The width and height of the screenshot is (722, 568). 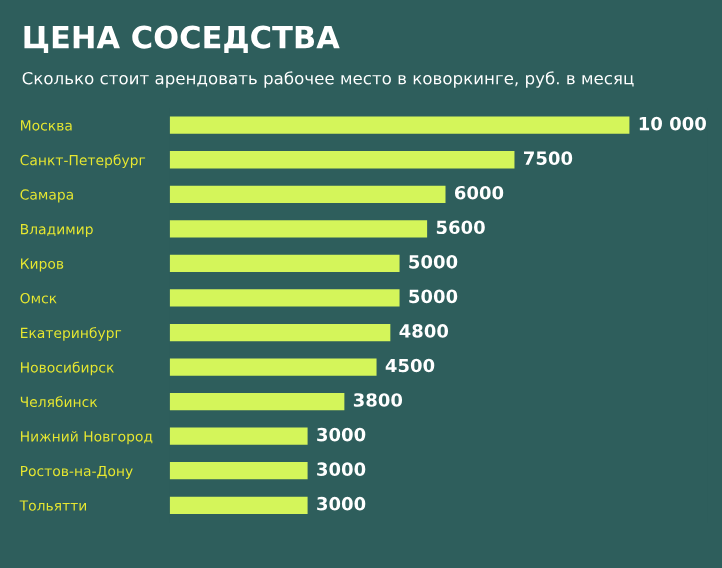 I want to click on data-label: 6000, so click(x=479, y=192).